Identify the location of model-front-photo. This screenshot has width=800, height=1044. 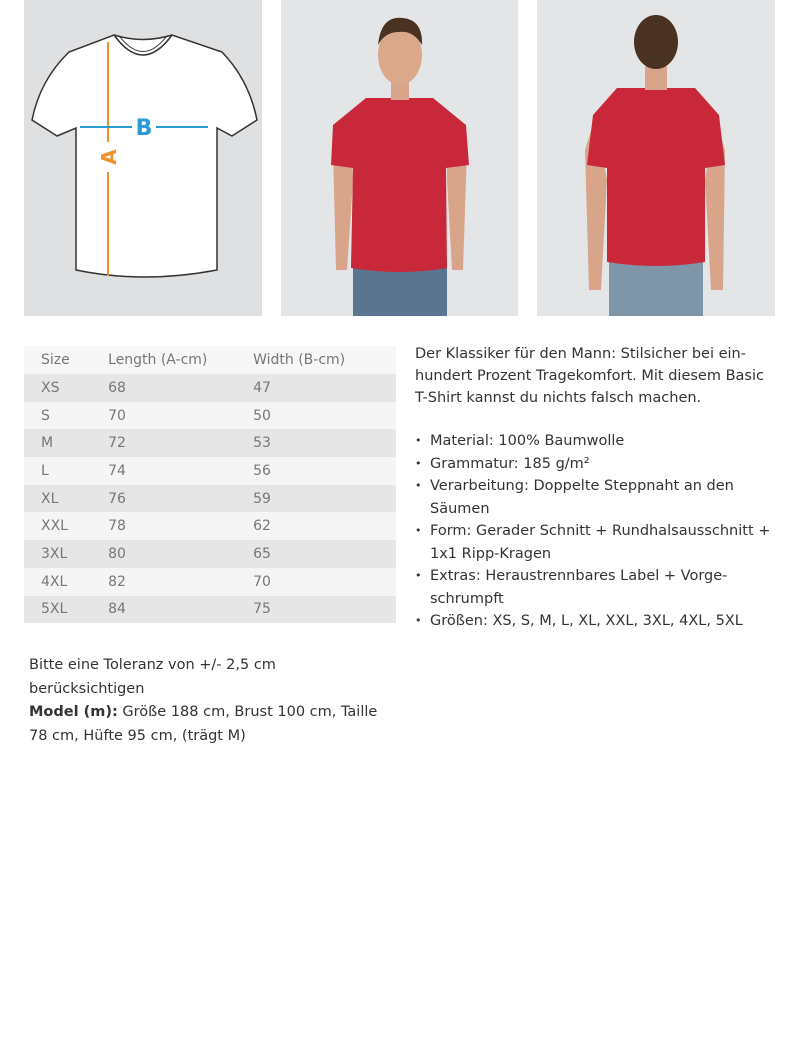
(399, 158).